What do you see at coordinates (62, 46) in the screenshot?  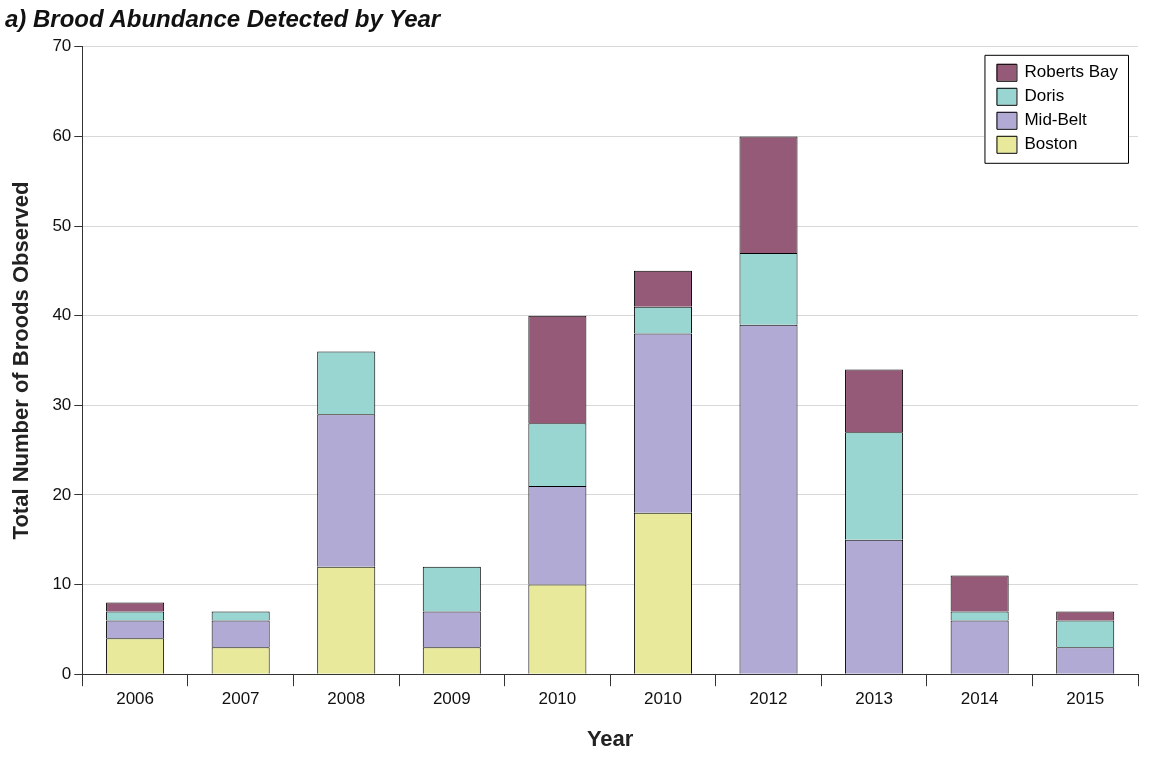 I see `y-tick-label: 70` at bounding box center [62, 46].